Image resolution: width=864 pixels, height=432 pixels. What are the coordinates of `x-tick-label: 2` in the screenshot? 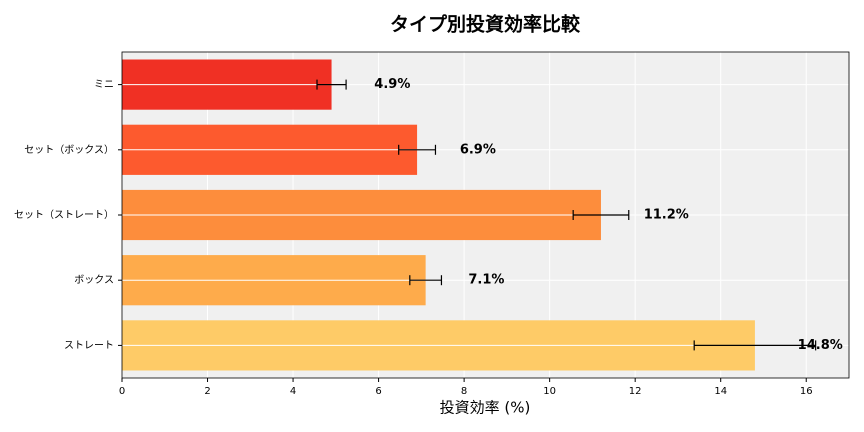 It's located at (207, 391).